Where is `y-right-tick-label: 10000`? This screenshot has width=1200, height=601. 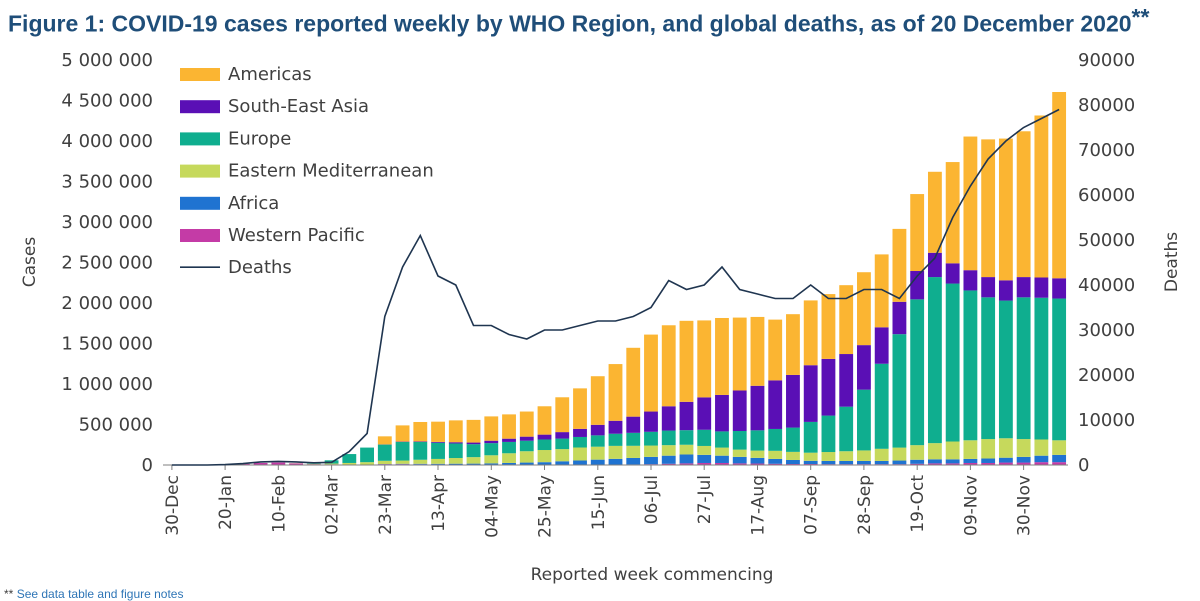
y-right-tick-label: 10000 is located at coordinates (1106, 420).